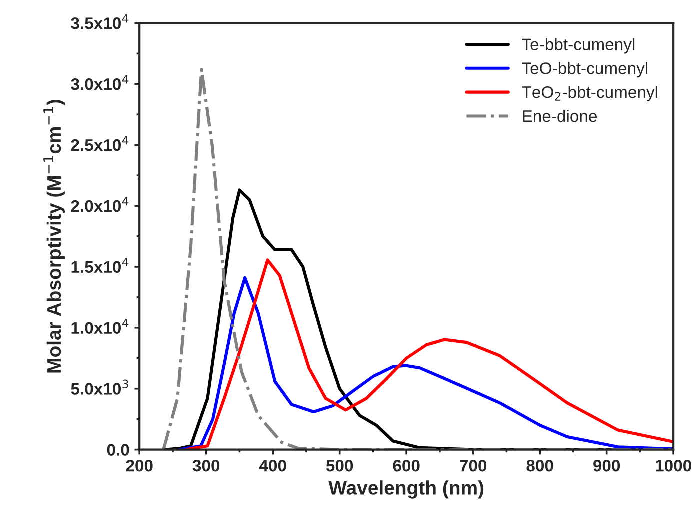  I want to click on y-tick-label: 3.0x10$^{4}$, so click(100, 82).